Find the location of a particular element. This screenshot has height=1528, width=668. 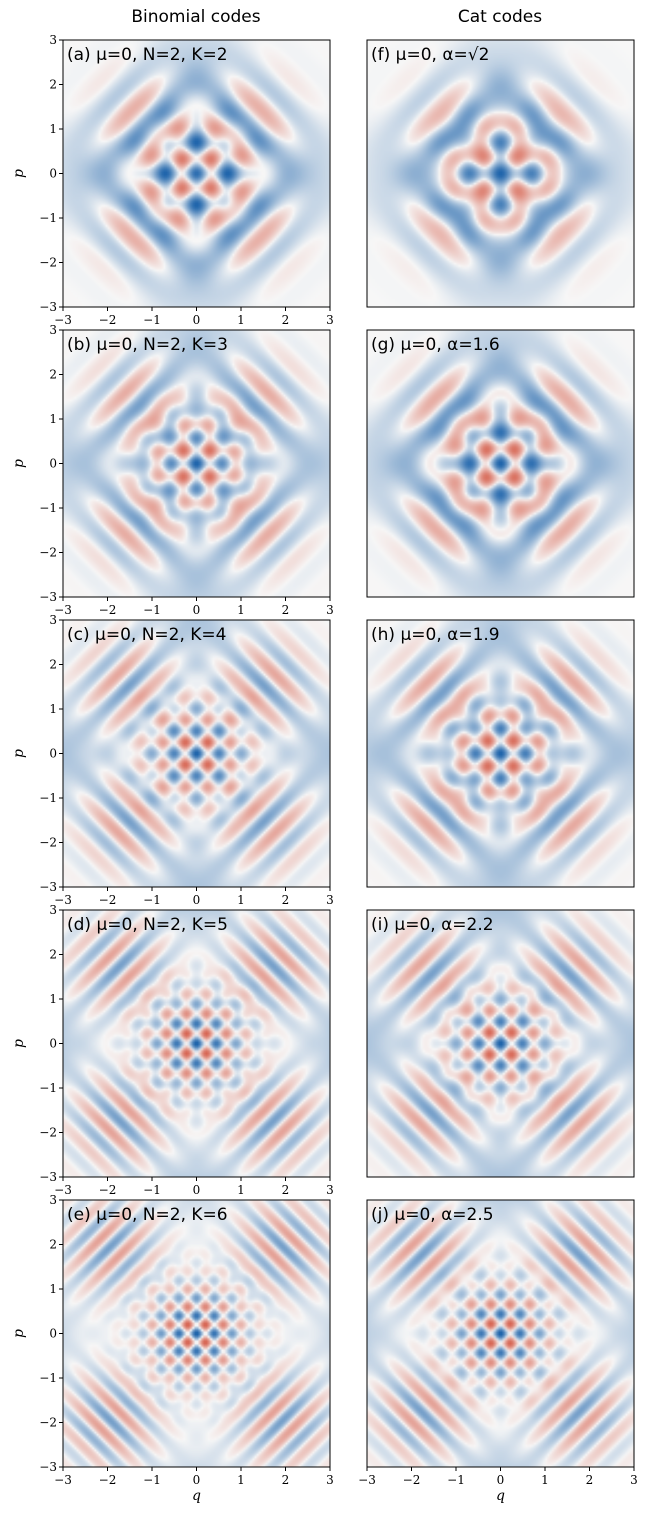

panel-8: (i) μ=0, α=2.2 is located at coordinates (500, 1043).